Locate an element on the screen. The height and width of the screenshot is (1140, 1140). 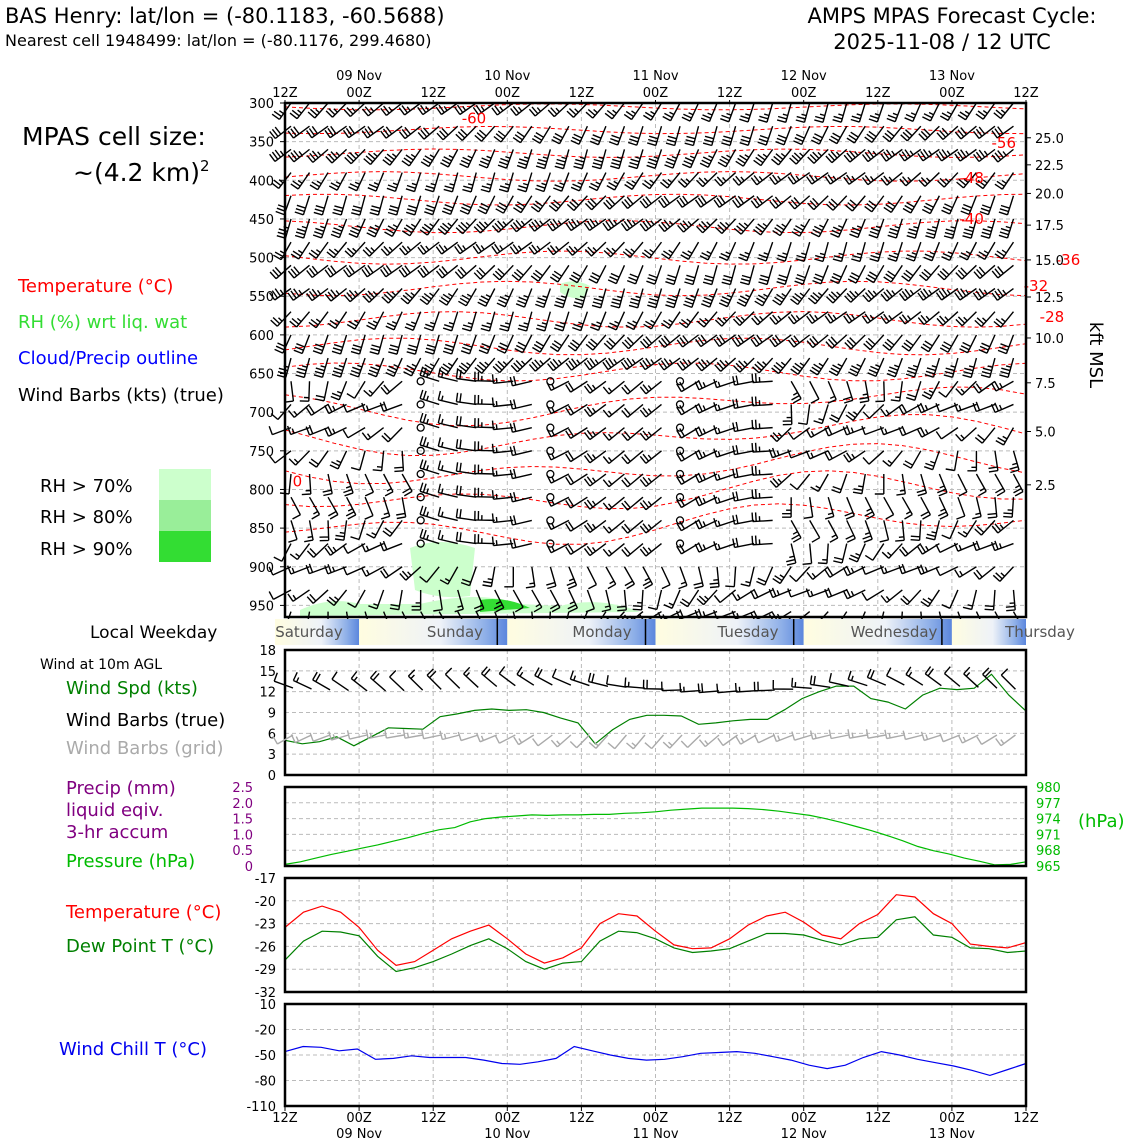
wind10-title: Wind at 10m AGL is located at coordinates (101, 665).